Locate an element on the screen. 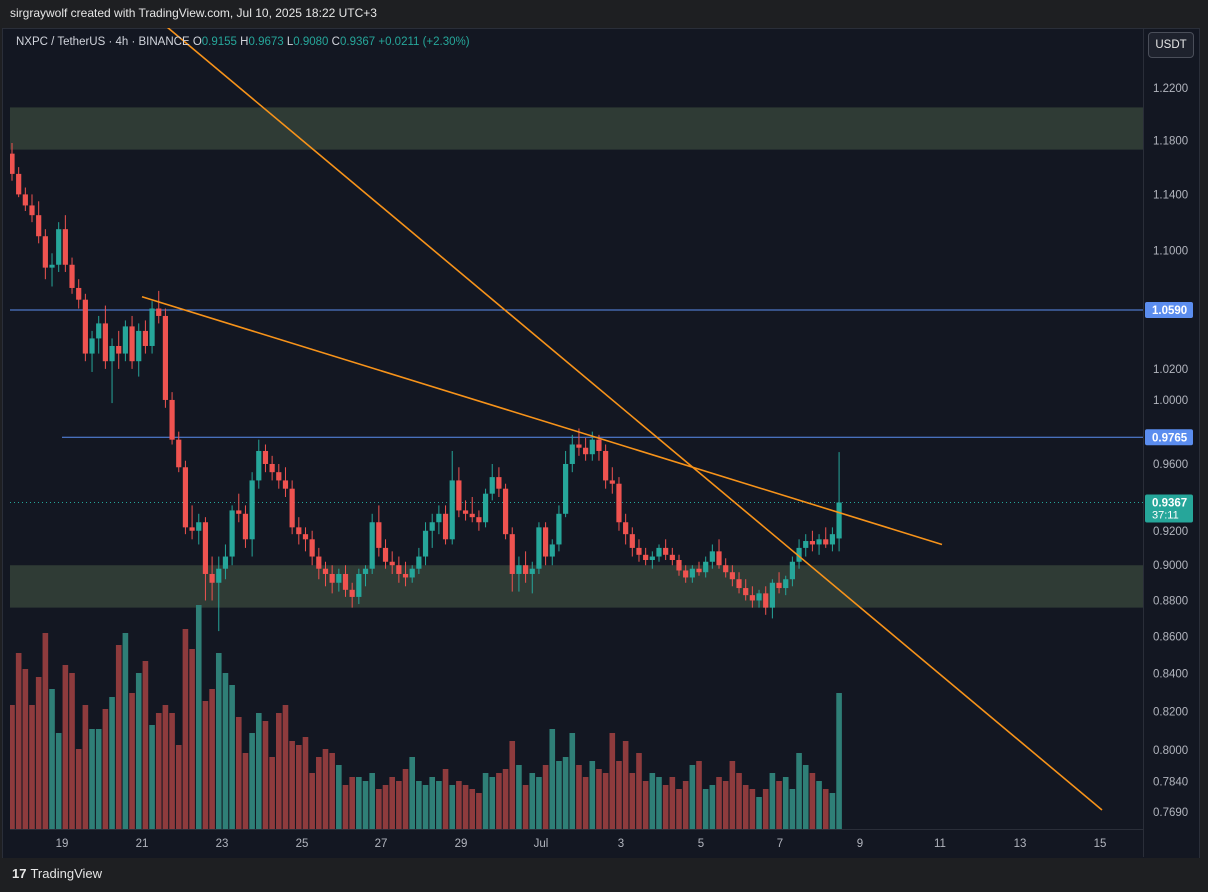 The image size is (1208, 892). y-tick-label: 1.0200 is located at coordinates (1170, 370).